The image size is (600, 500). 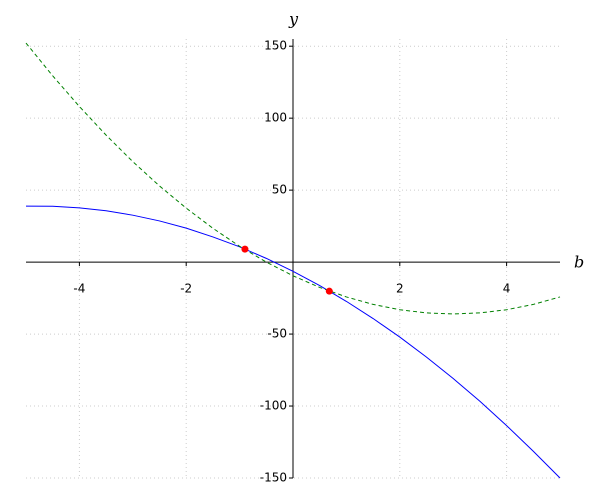 What do you see at coordinates (579, 262) in the screenshot?
I see `x-axis-label: b` at bounding box center [579, 262].